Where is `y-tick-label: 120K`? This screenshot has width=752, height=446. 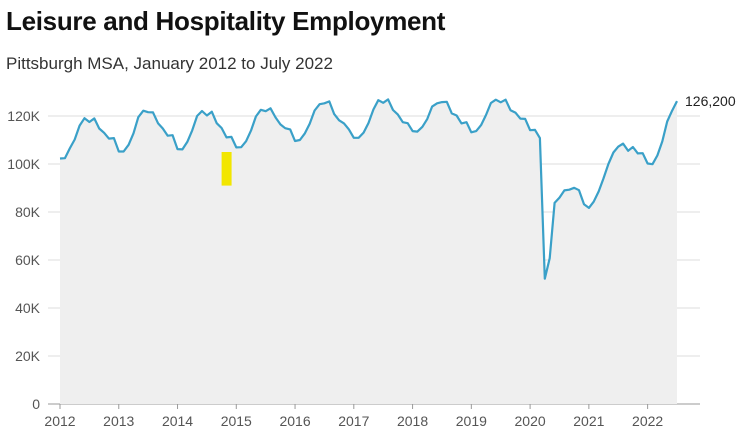 y-tick-label: 120K is located at coordinates (23, 116).